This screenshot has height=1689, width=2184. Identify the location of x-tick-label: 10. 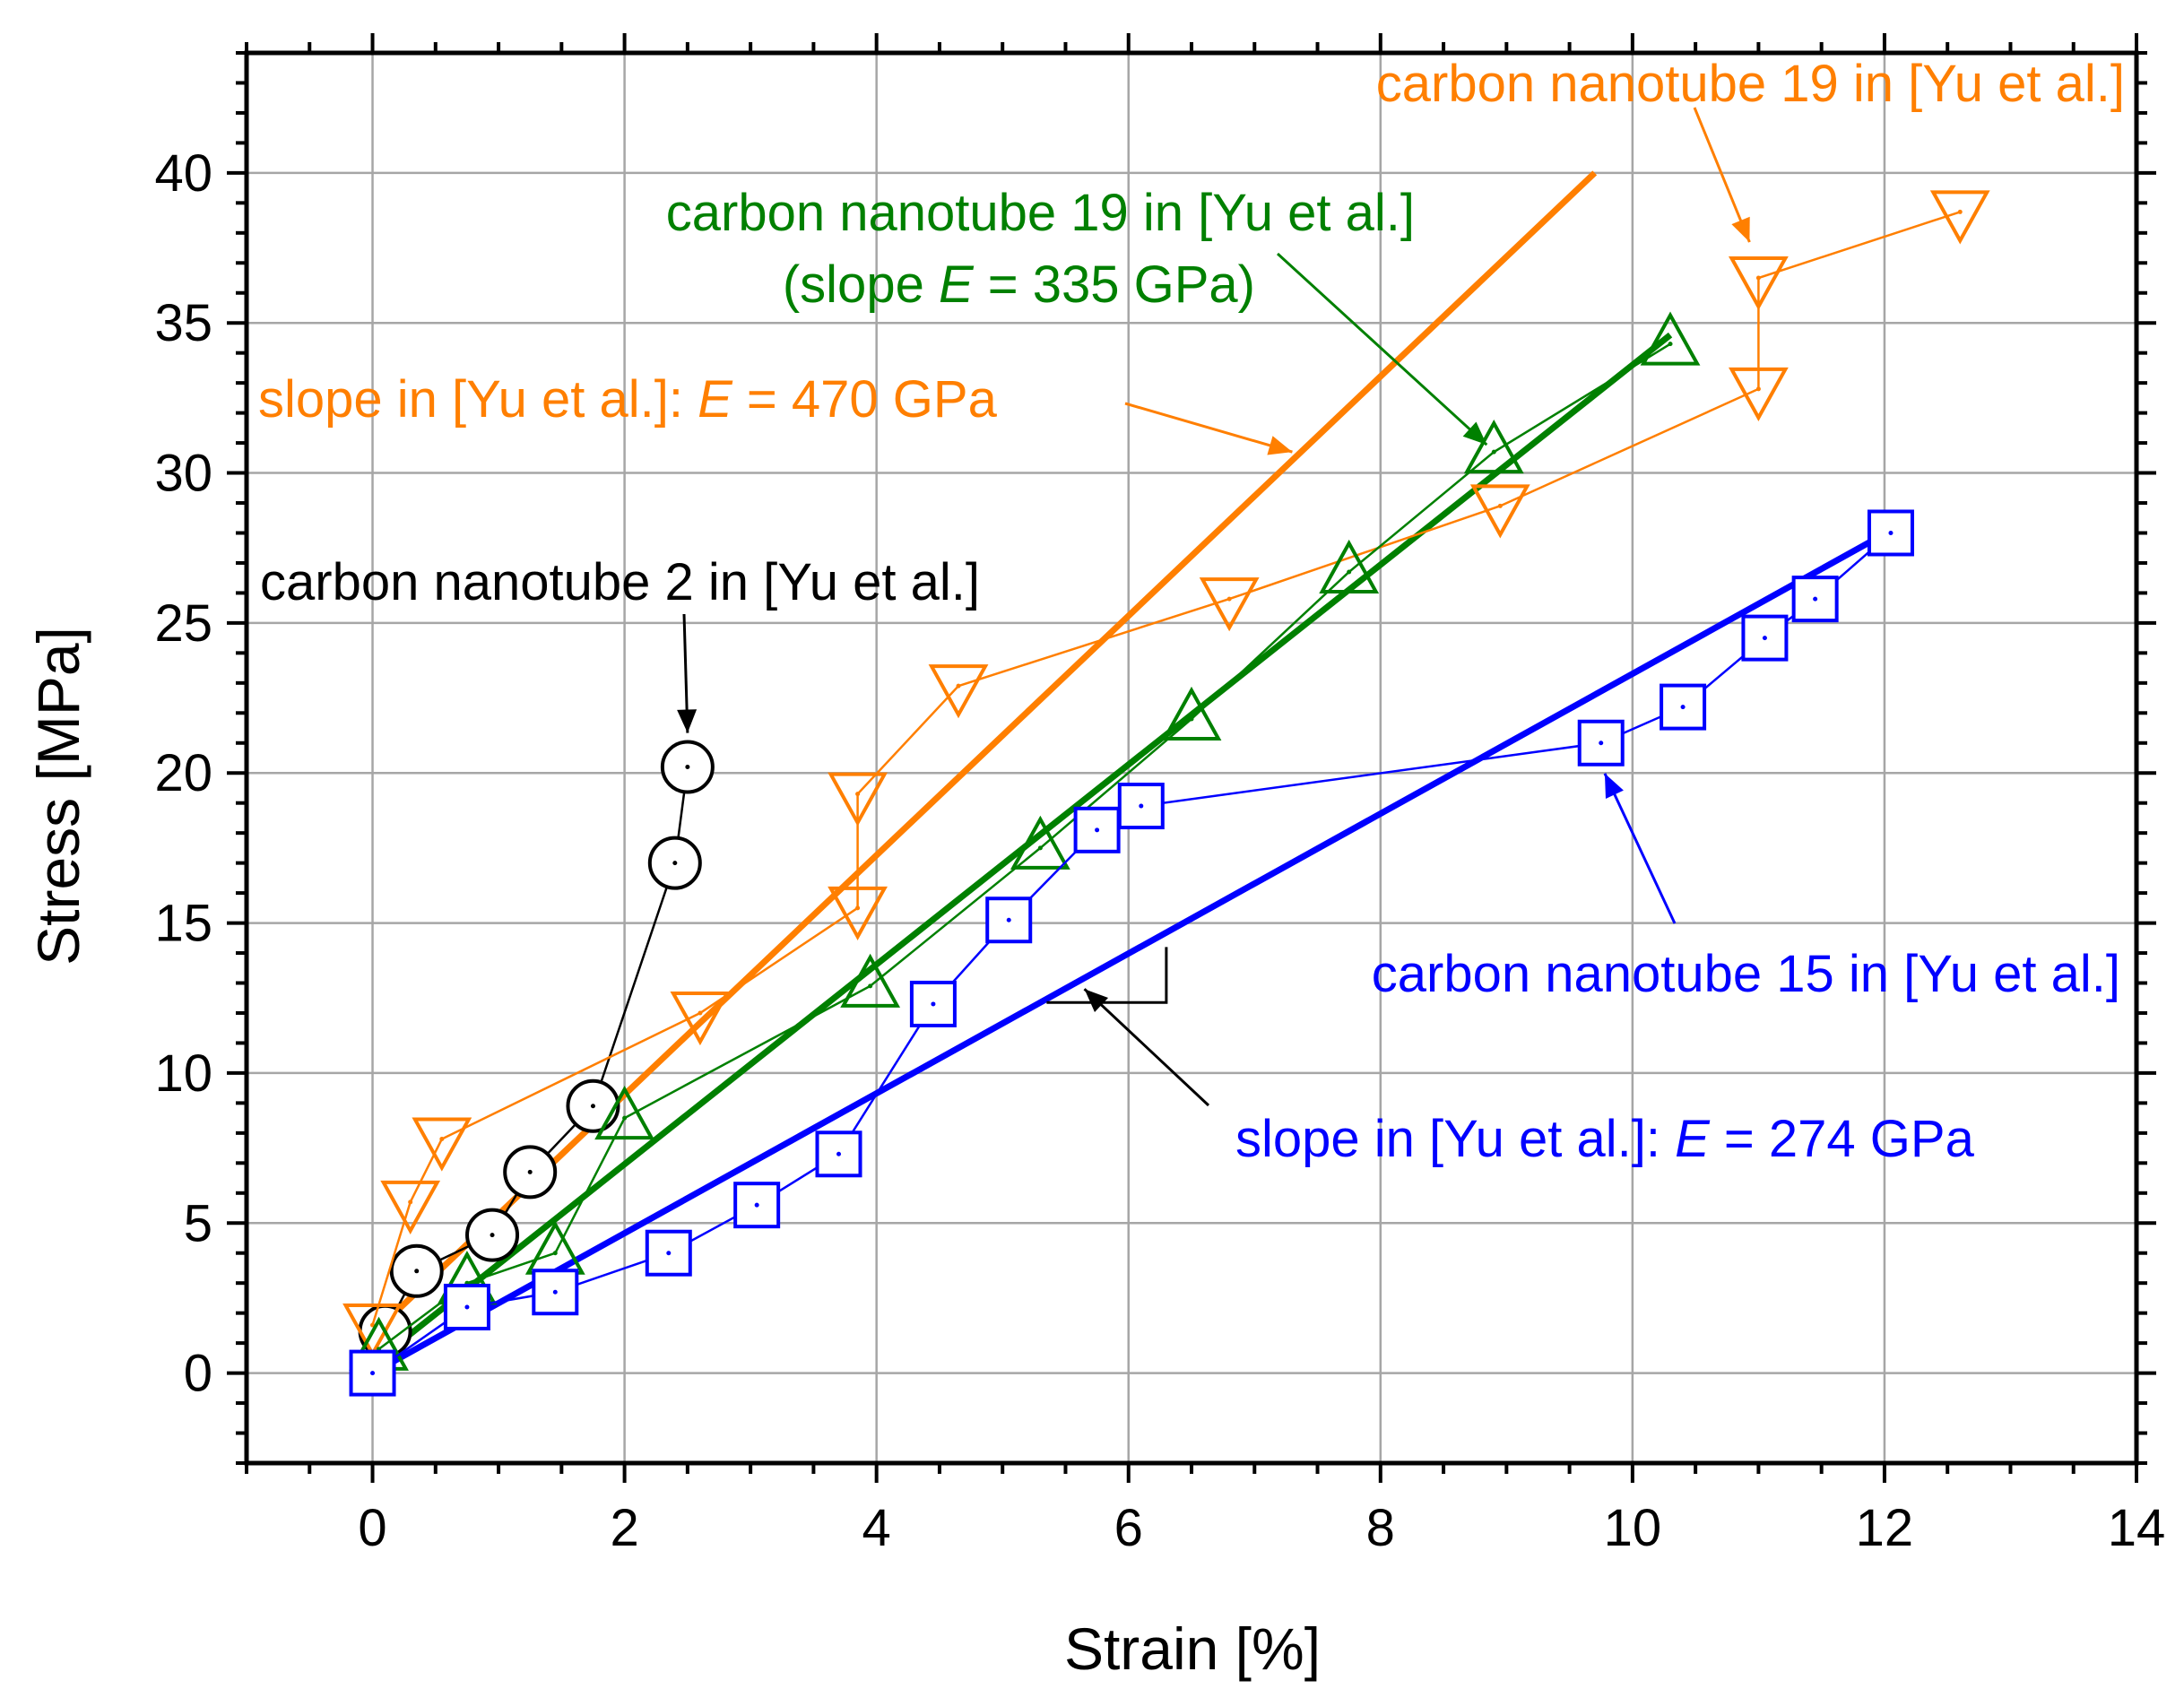
(1633, 1528).